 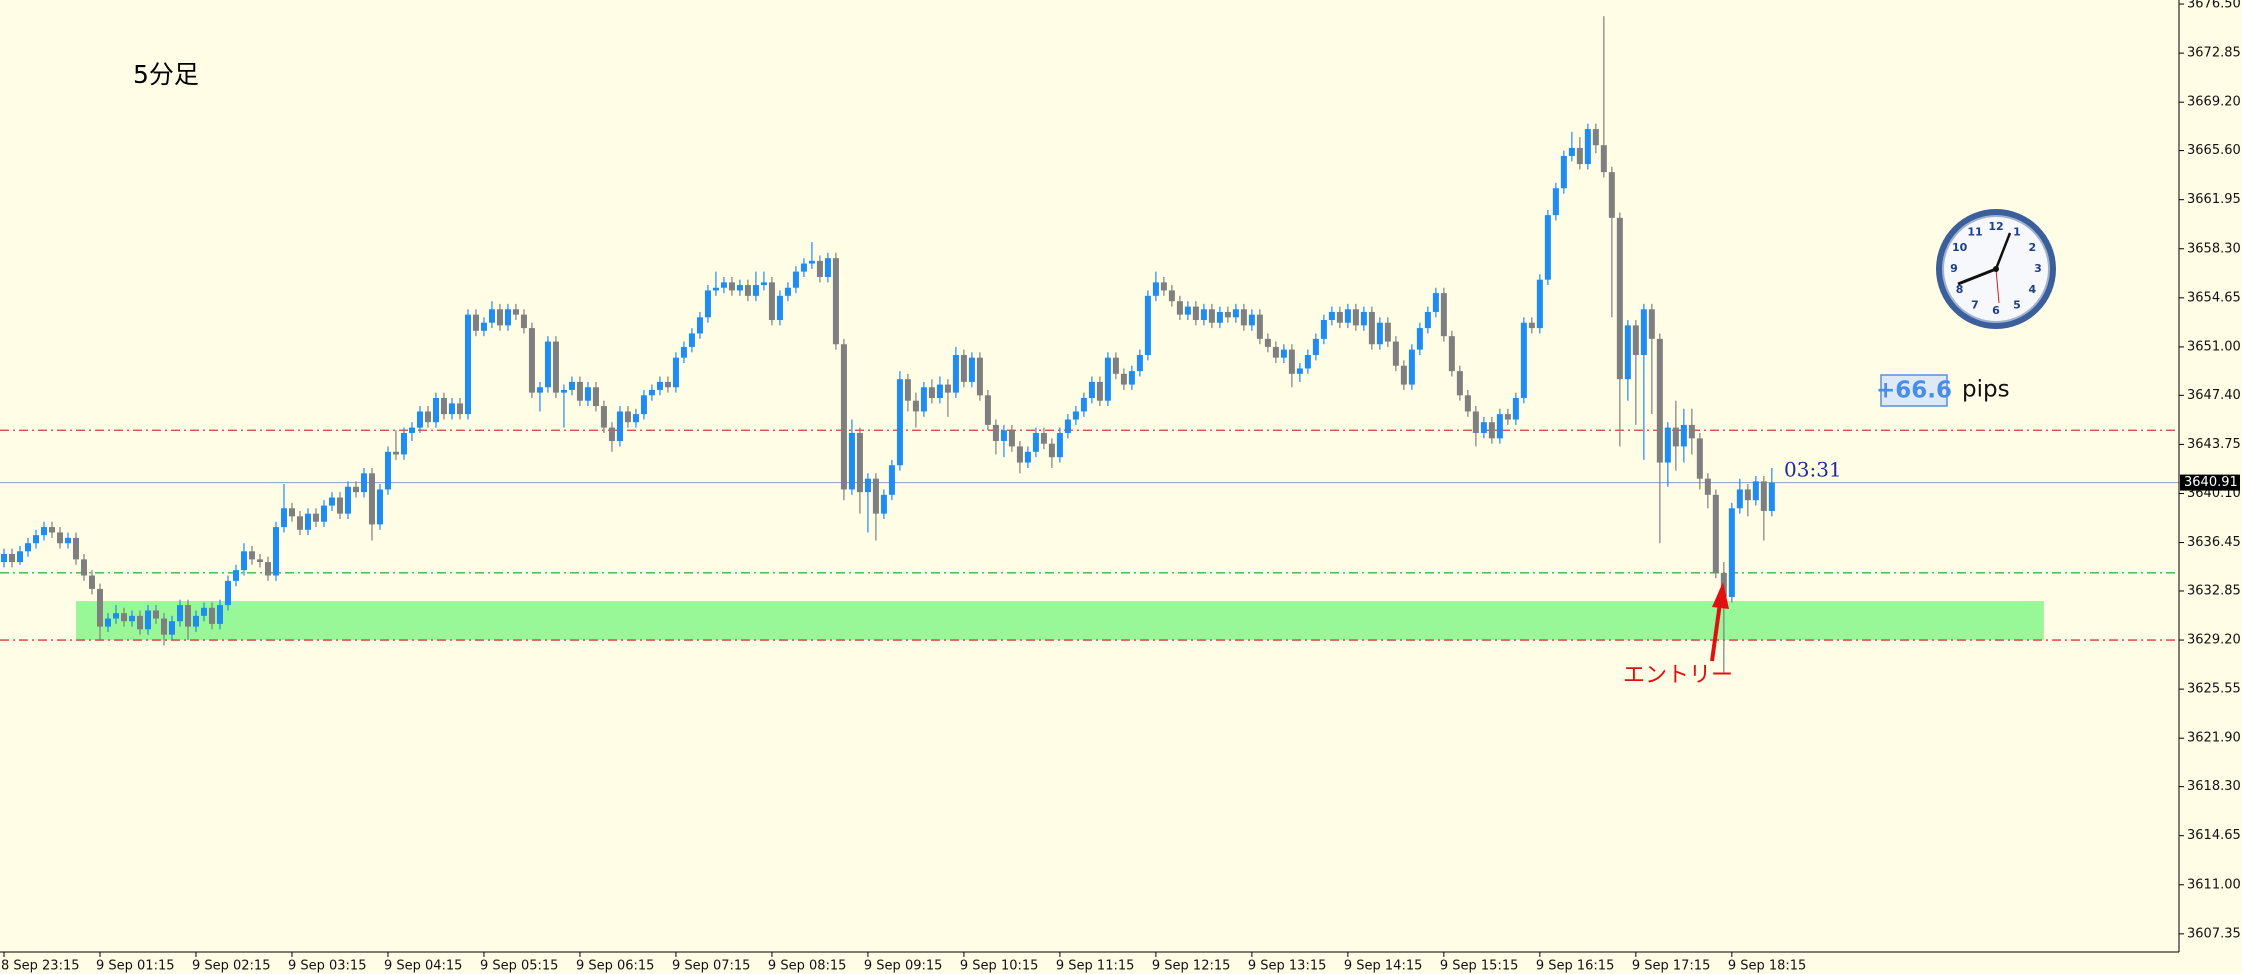 What do you see at coordinates (1954, 268) in the screenshot?
I see `clock-numeral: 9` at bounding box center [1954, 268].